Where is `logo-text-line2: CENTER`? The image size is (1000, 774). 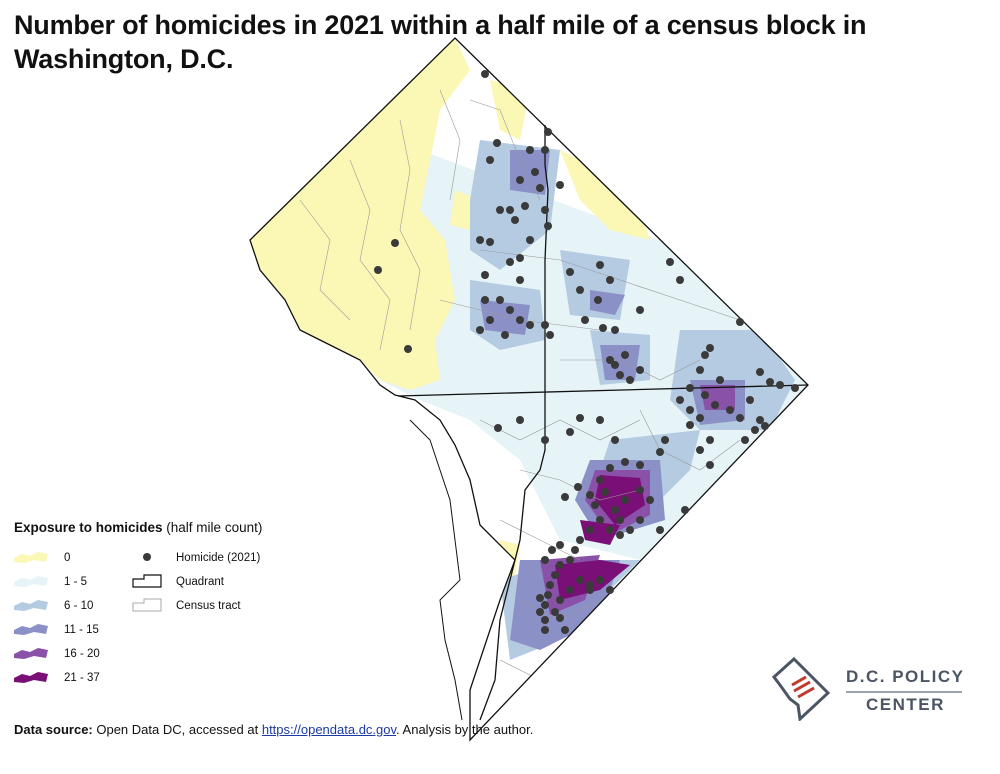
logo-text-line2: CENTER is located at coordinates (905, 704).